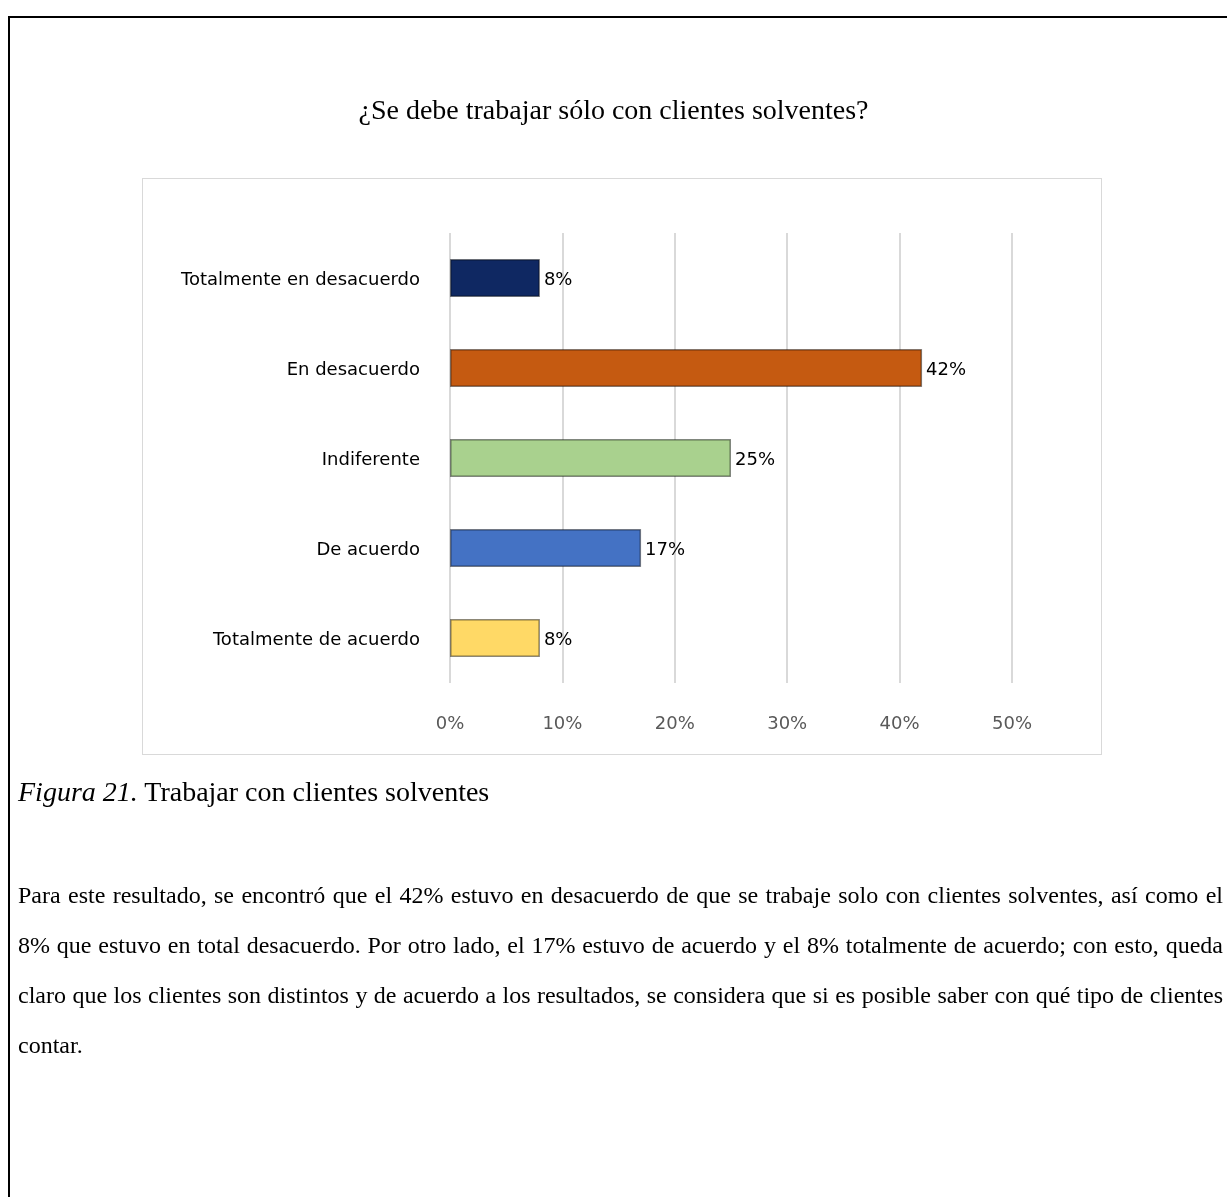  Describe the element at coordinates (370, 458) in the screenshot. I see `y-tick-label: Indiferente` at that location.